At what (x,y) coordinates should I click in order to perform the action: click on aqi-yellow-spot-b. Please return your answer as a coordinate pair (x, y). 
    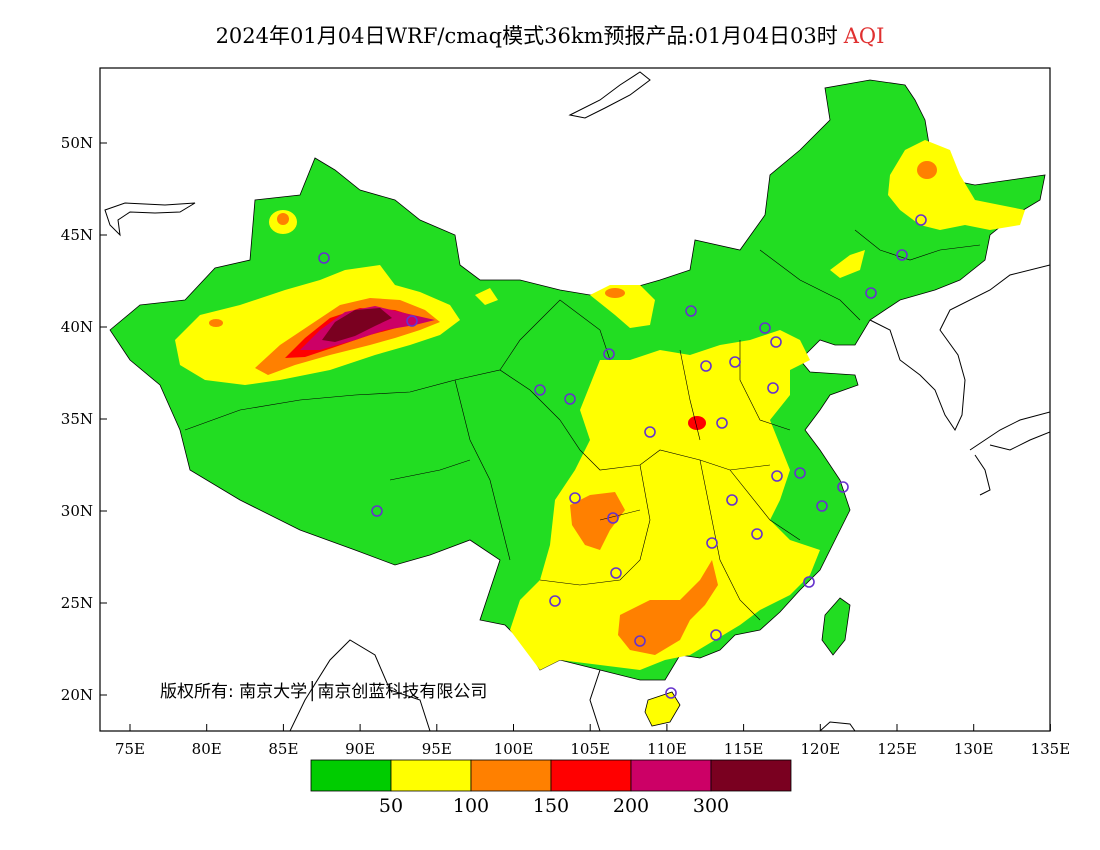
    Looking at the image, I should click on (486, 296).